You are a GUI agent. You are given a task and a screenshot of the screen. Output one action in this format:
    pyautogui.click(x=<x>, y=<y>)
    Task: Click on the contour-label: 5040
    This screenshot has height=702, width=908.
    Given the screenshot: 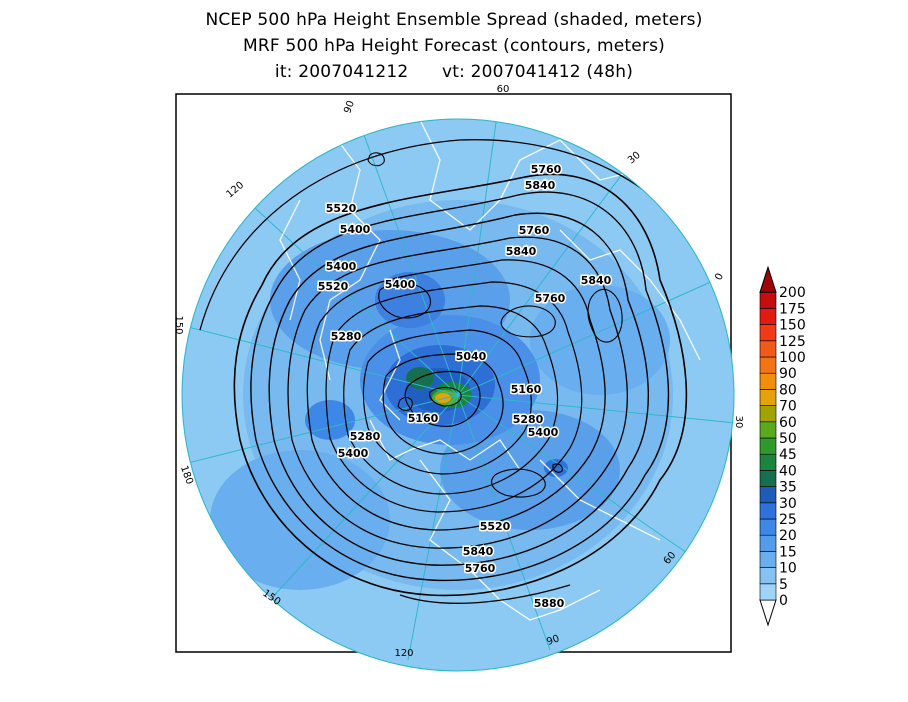 What is the action you would take?
    pyautogui.click(x=471, y=356)
    